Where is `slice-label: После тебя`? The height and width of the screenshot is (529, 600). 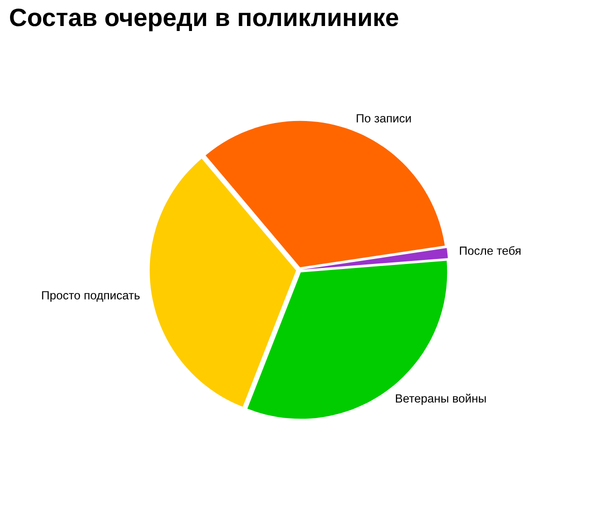 slice-label: После тебя is located at coordinates (490, 250).